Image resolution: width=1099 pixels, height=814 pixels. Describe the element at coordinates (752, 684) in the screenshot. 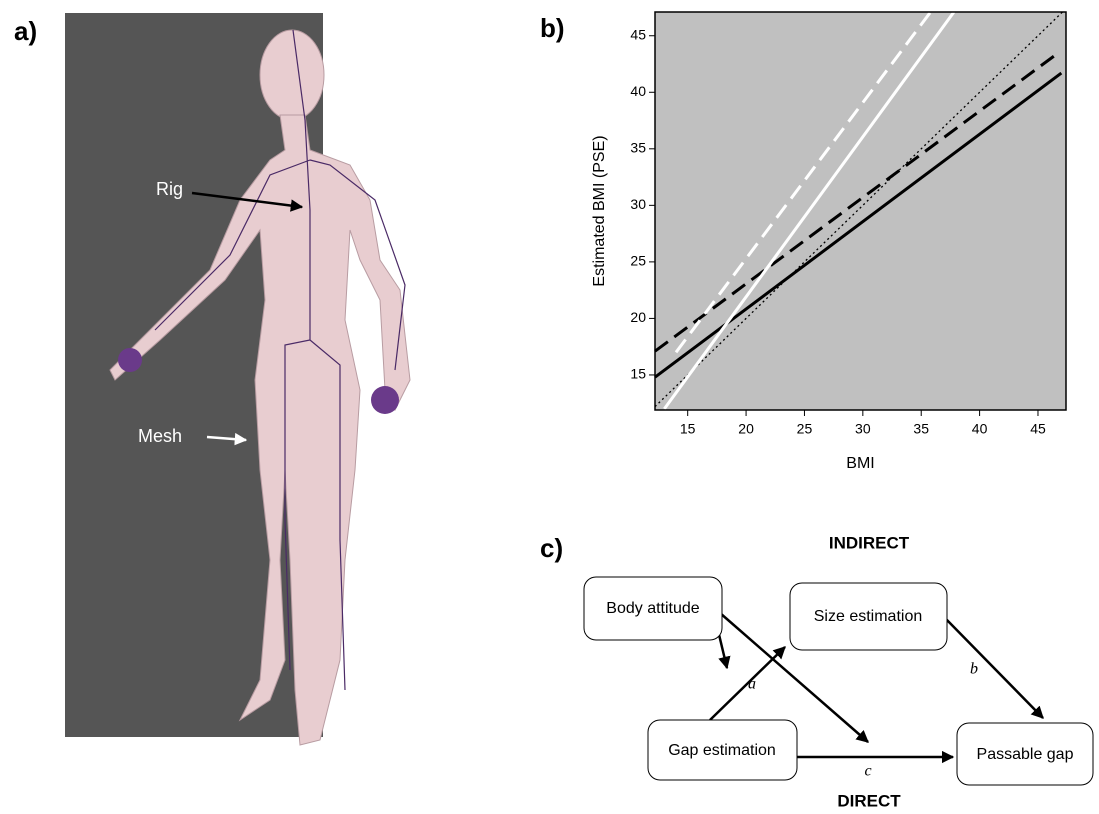

I see `edge-label: a` at that location.